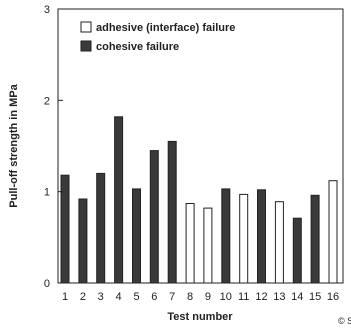 This screenshot has height=328, width=351. I want to click on x-tick-label-9: 9, so click(208, 297).